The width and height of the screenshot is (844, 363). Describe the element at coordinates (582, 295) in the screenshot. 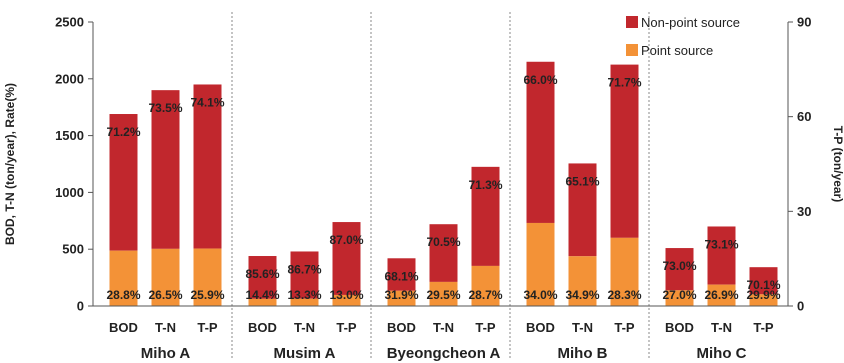

I see `point-pct-label: 34.9%` at that location.